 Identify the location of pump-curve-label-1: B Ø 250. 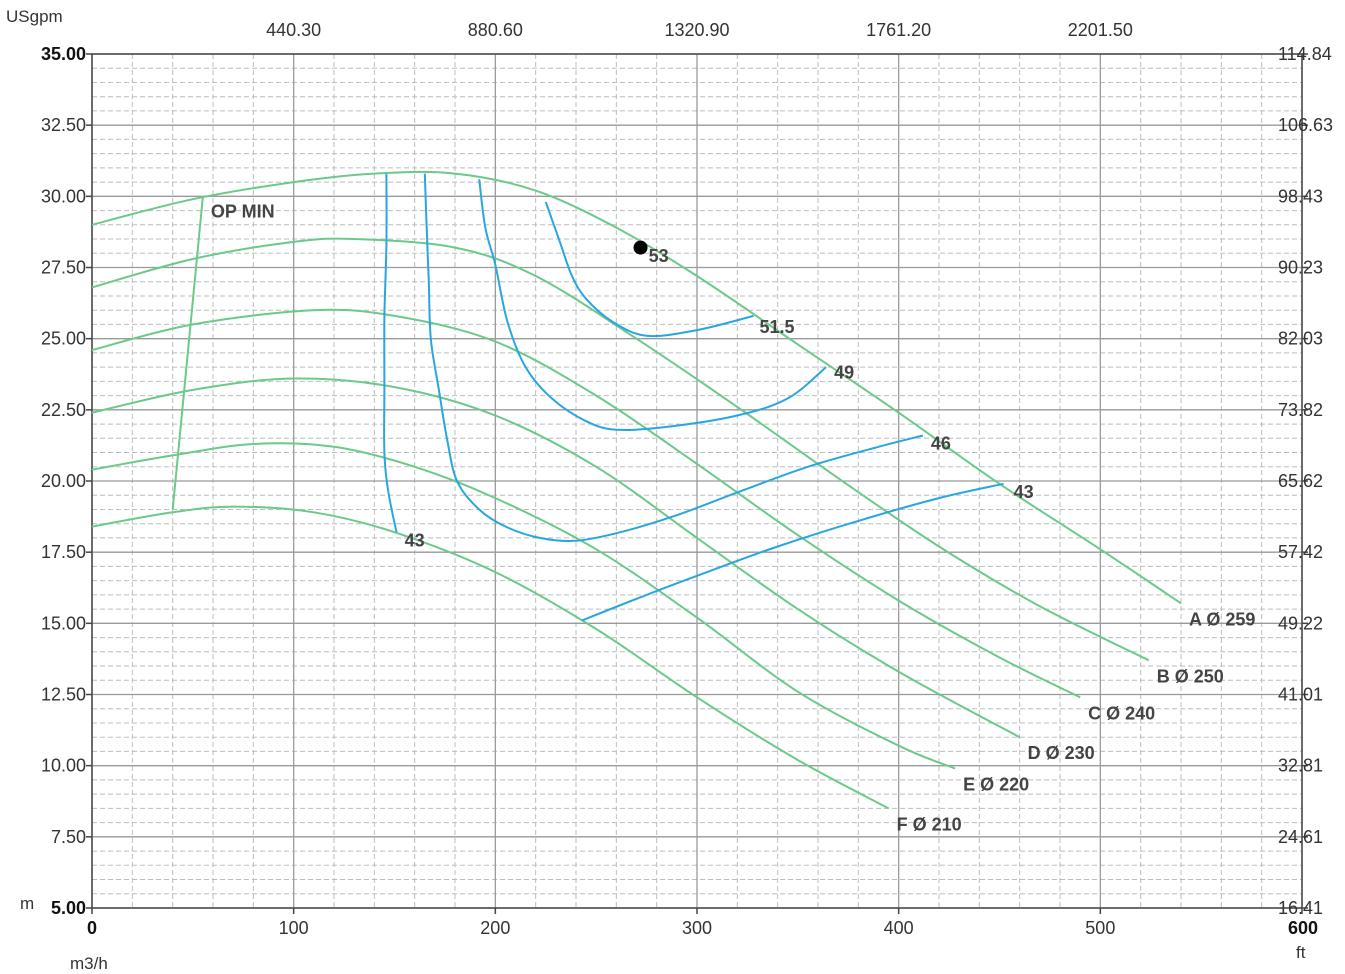
(1190, 676).